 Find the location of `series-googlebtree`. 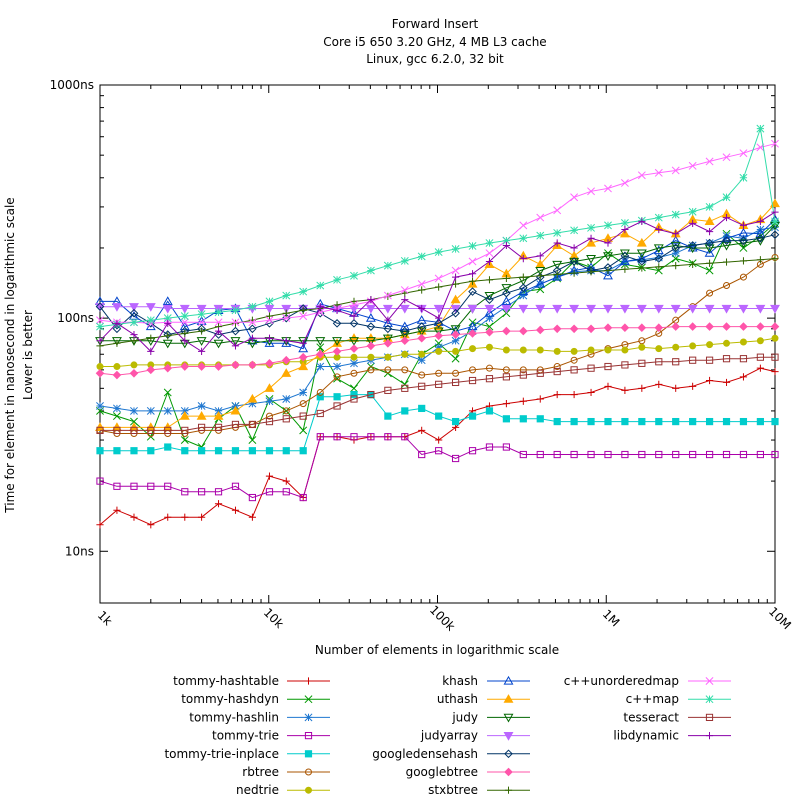

series-googlebtree is located at coordinates (437, 351).